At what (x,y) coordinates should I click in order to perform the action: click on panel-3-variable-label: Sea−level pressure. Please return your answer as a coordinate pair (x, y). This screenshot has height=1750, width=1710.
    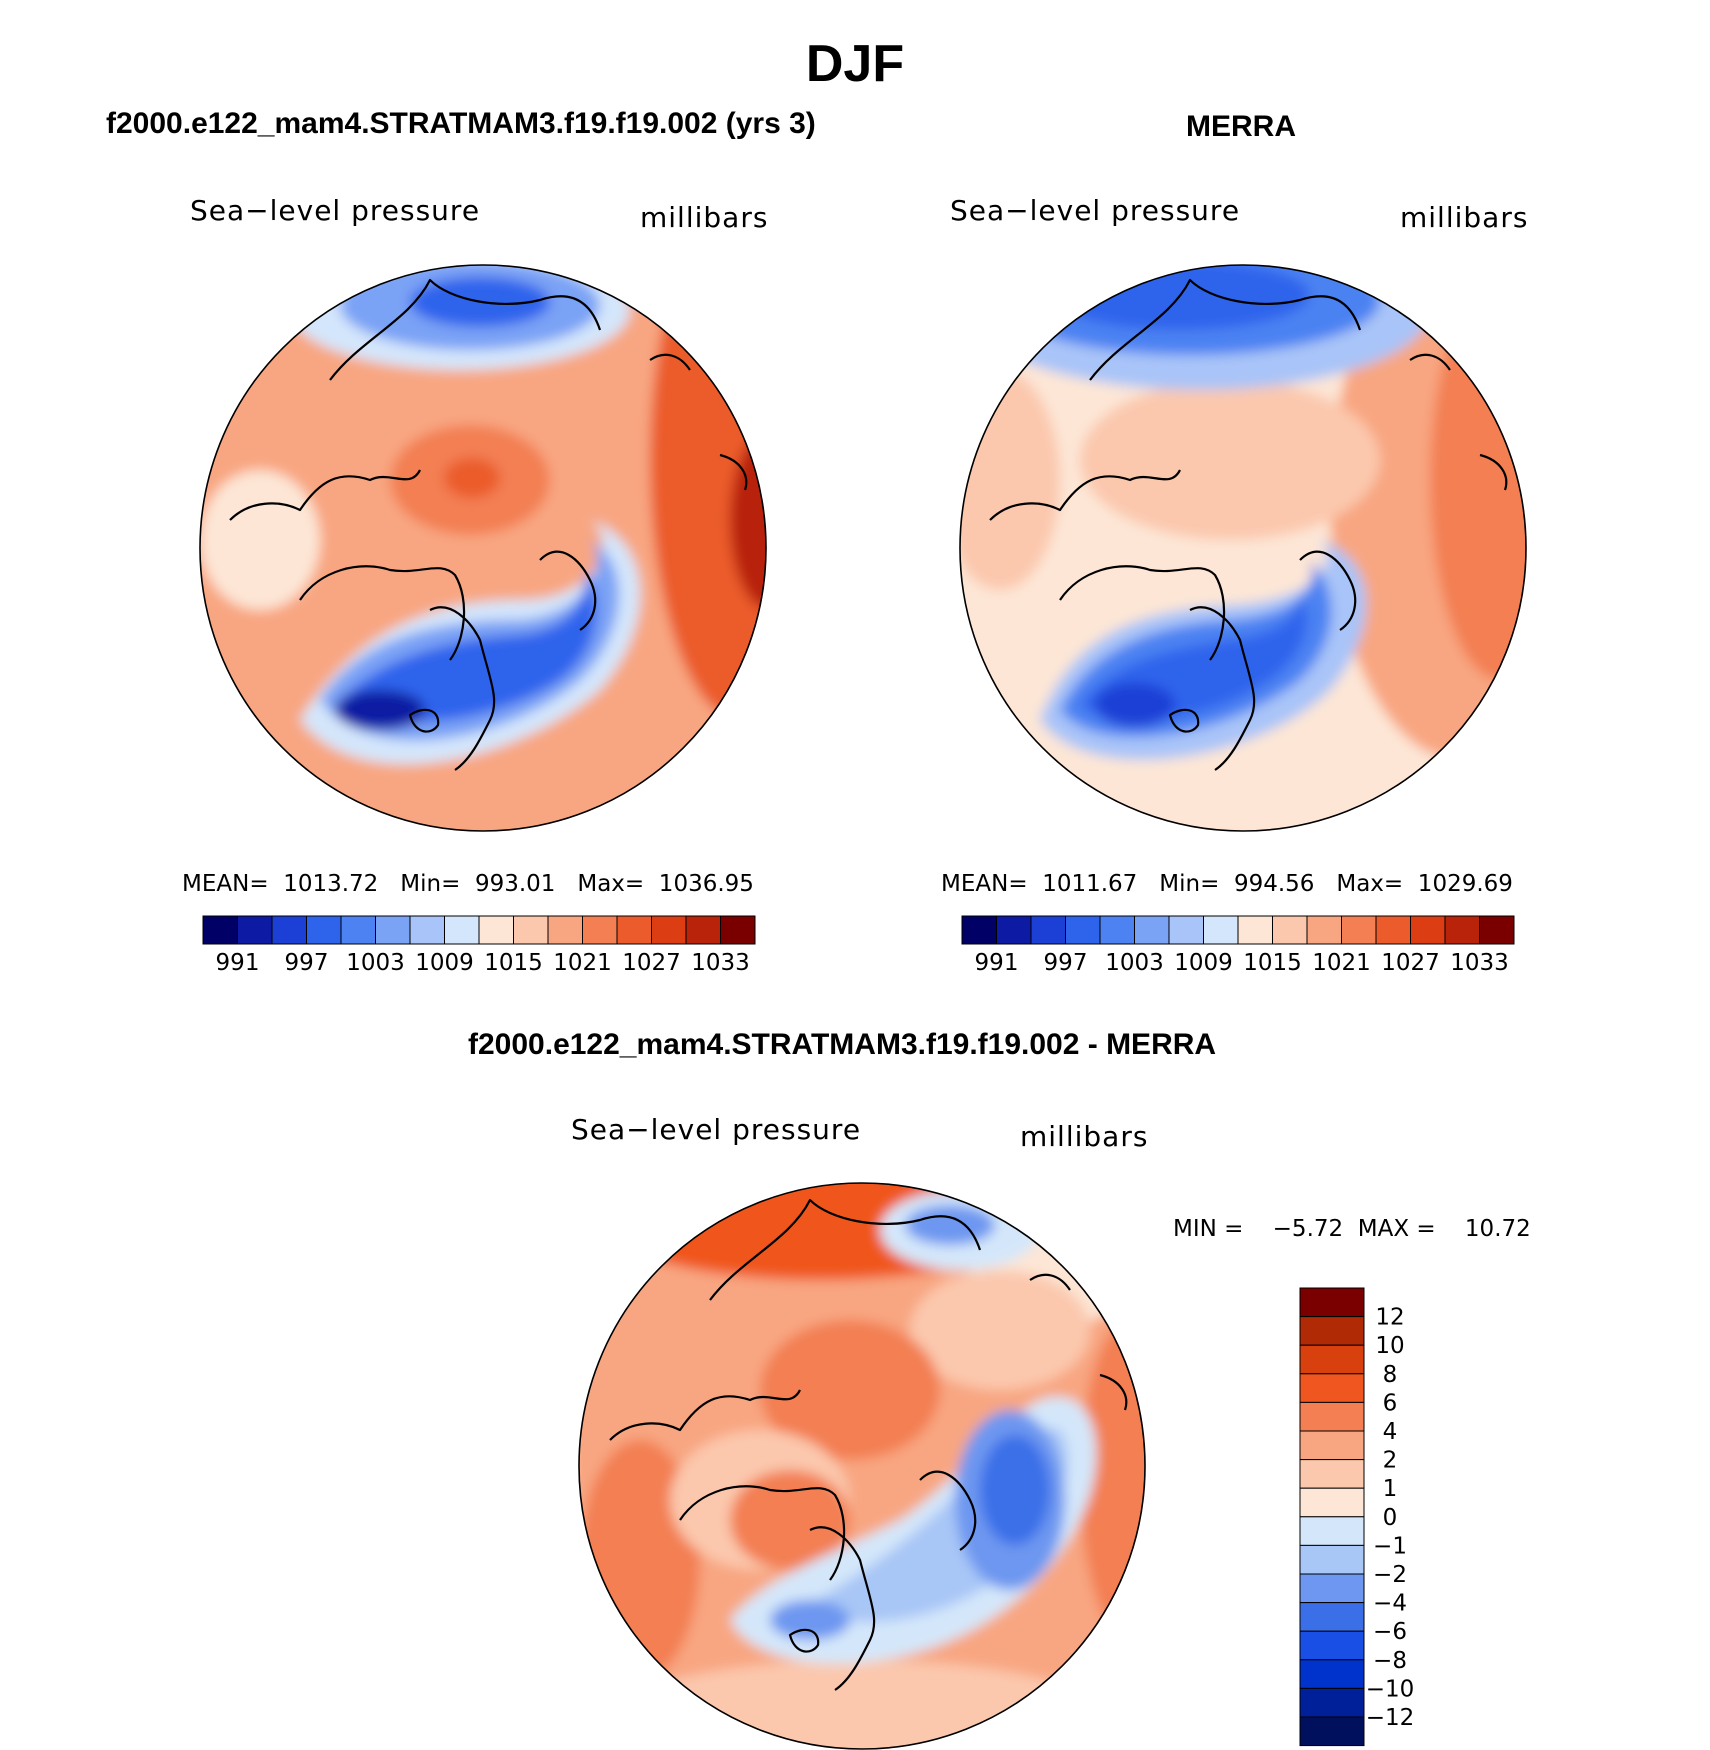
    Looking at the image, I should click on (716, 1129).